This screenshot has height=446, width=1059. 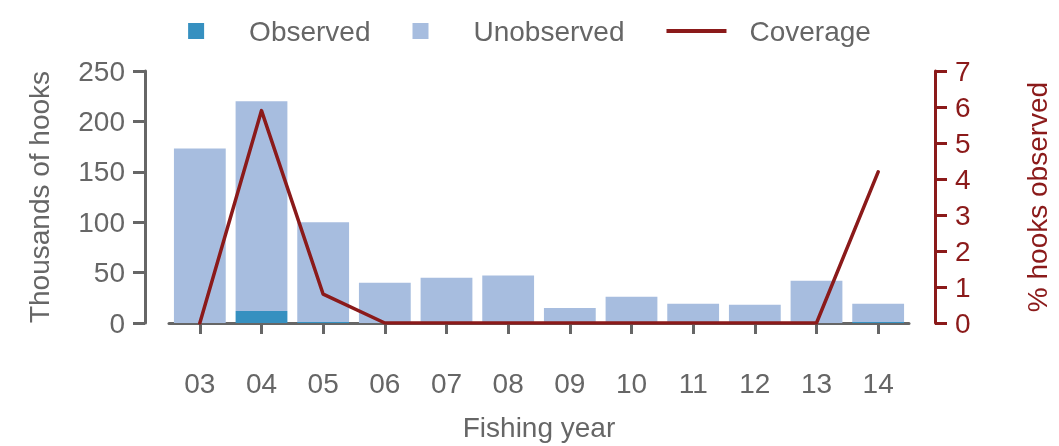 I want to click on y2-tick-label: 3, so click(x=963, y=215).